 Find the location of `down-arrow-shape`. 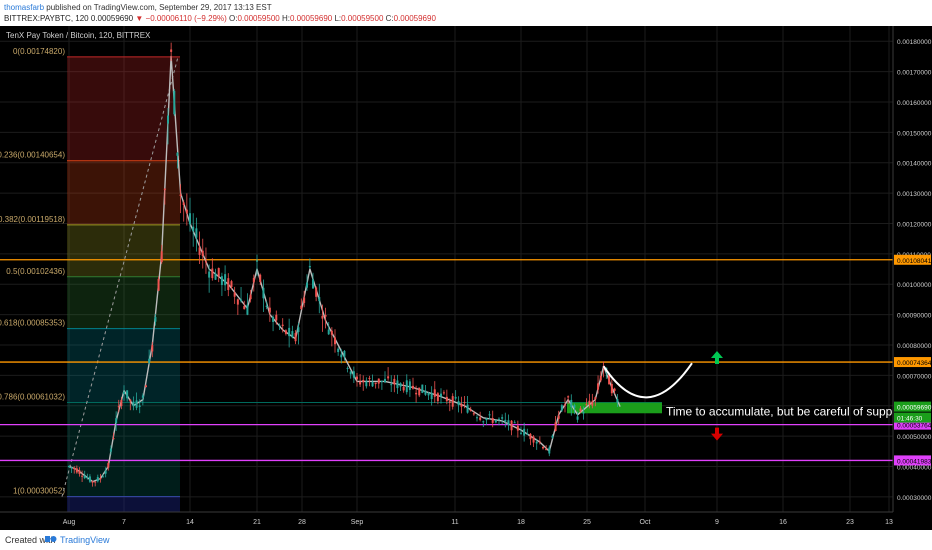

down-arrow-shape is located at coordinates (717, 434).